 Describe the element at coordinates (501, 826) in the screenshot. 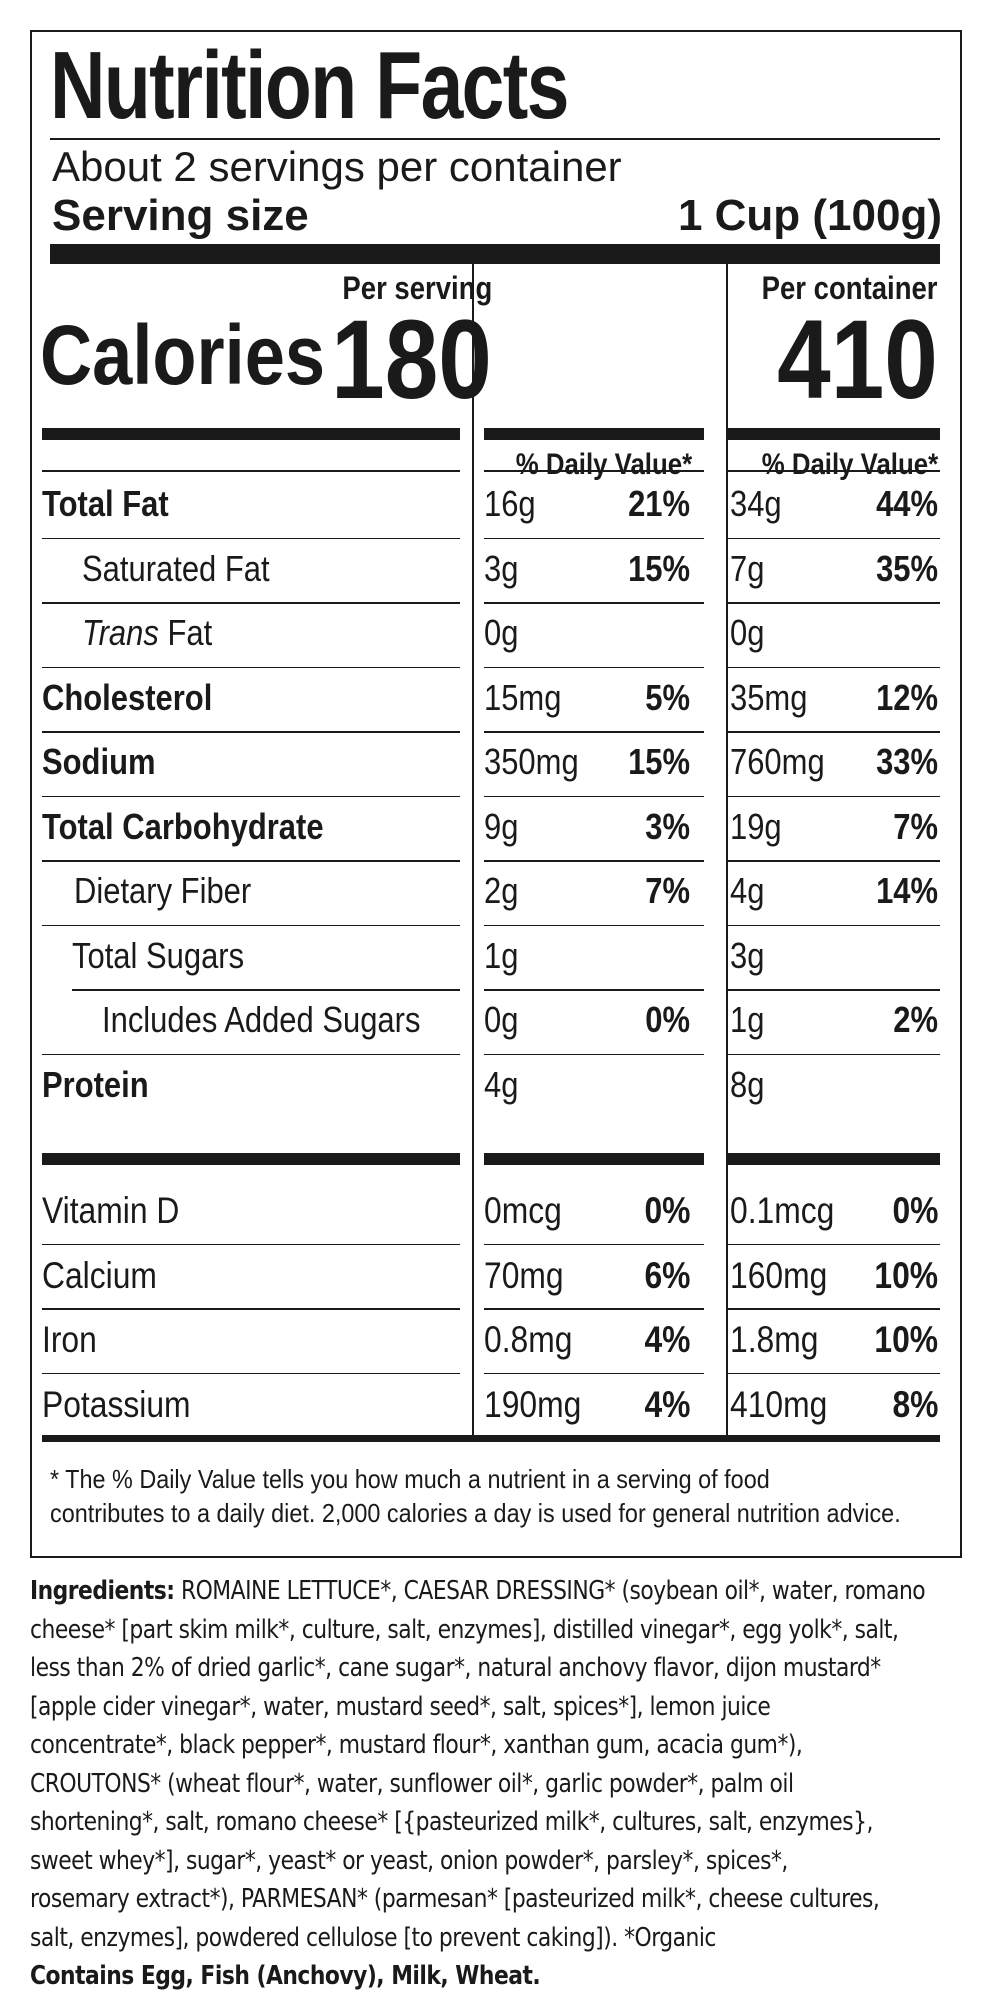

I see `serving-amount: 9g` at that location.